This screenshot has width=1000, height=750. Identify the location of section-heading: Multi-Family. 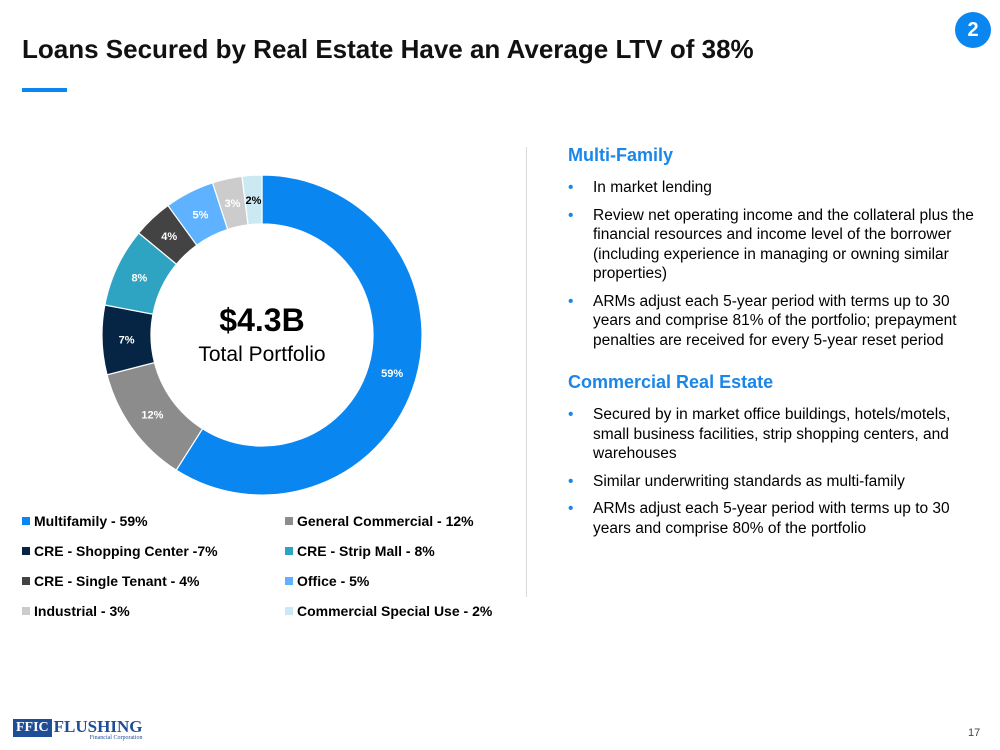
(621, 155).